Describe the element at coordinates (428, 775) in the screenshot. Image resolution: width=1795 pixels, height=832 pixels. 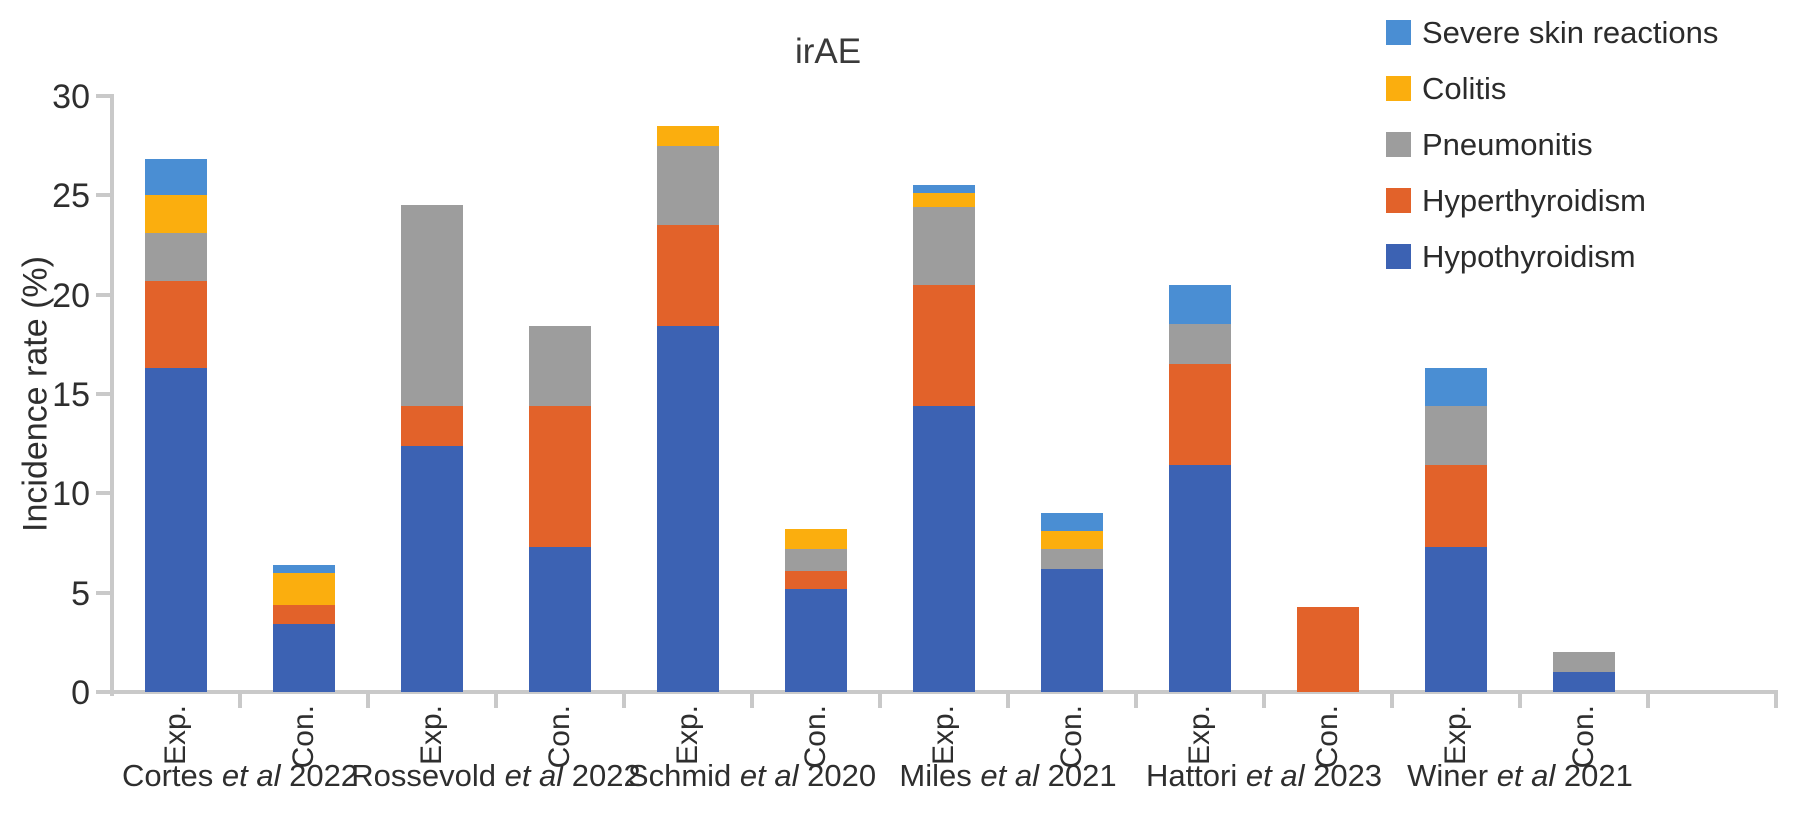
I see `study-name: Rossevold` at that location.